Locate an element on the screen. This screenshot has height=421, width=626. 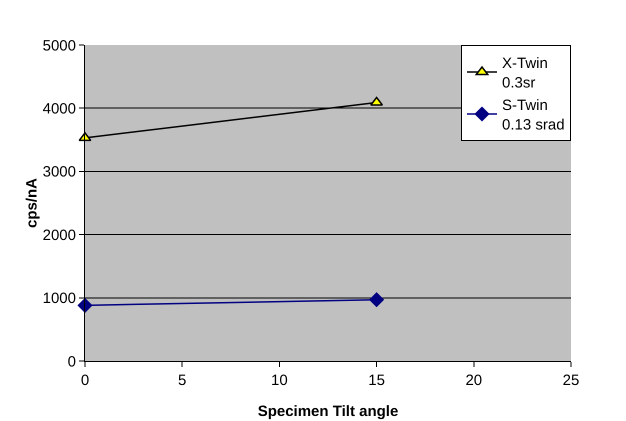
legend-label: X-Twin 0.3sr is located at coordinates (525, 73).